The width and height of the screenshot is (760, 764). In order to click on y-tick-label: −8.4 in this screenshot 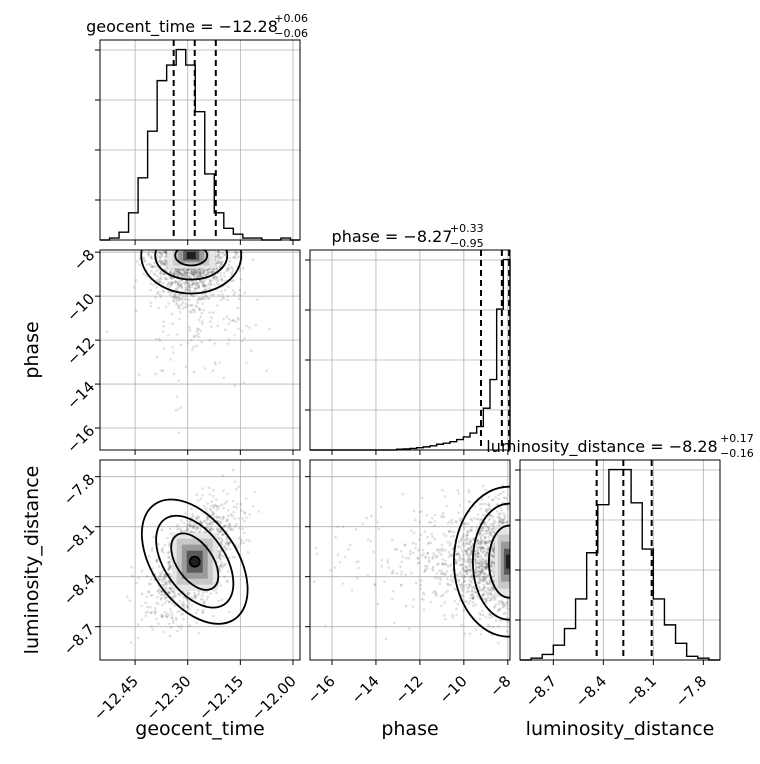, I will do `click(79, 589)`.